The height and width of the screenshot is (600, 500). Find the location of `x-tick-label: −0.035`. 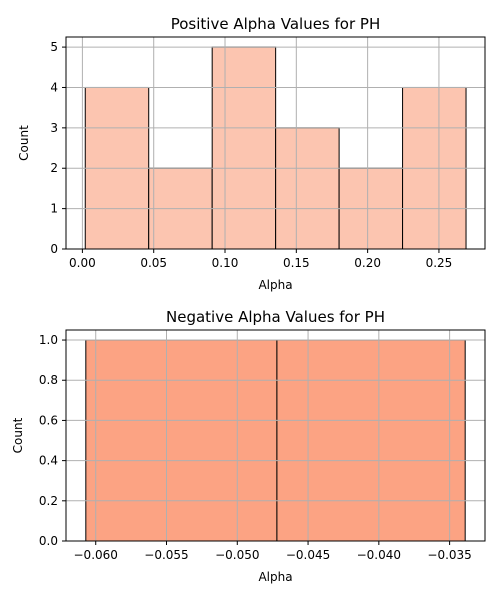

x-tick-label: −0.035 is located at coordinates (449, 555).